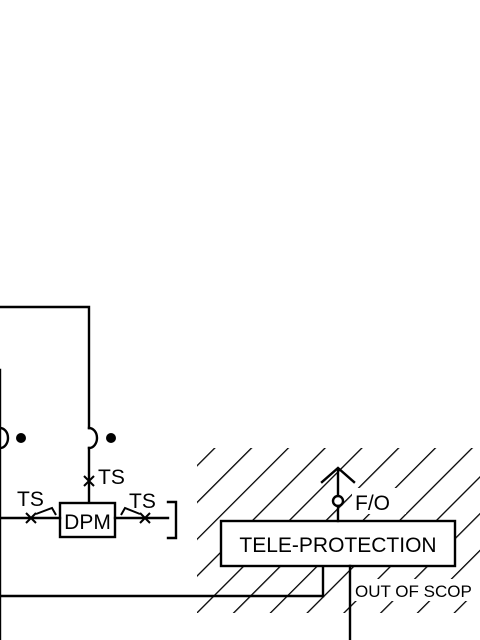 The width and height of the screenshot is (480, 640). I want to click on left-terminal-arc, so click(5, 438).